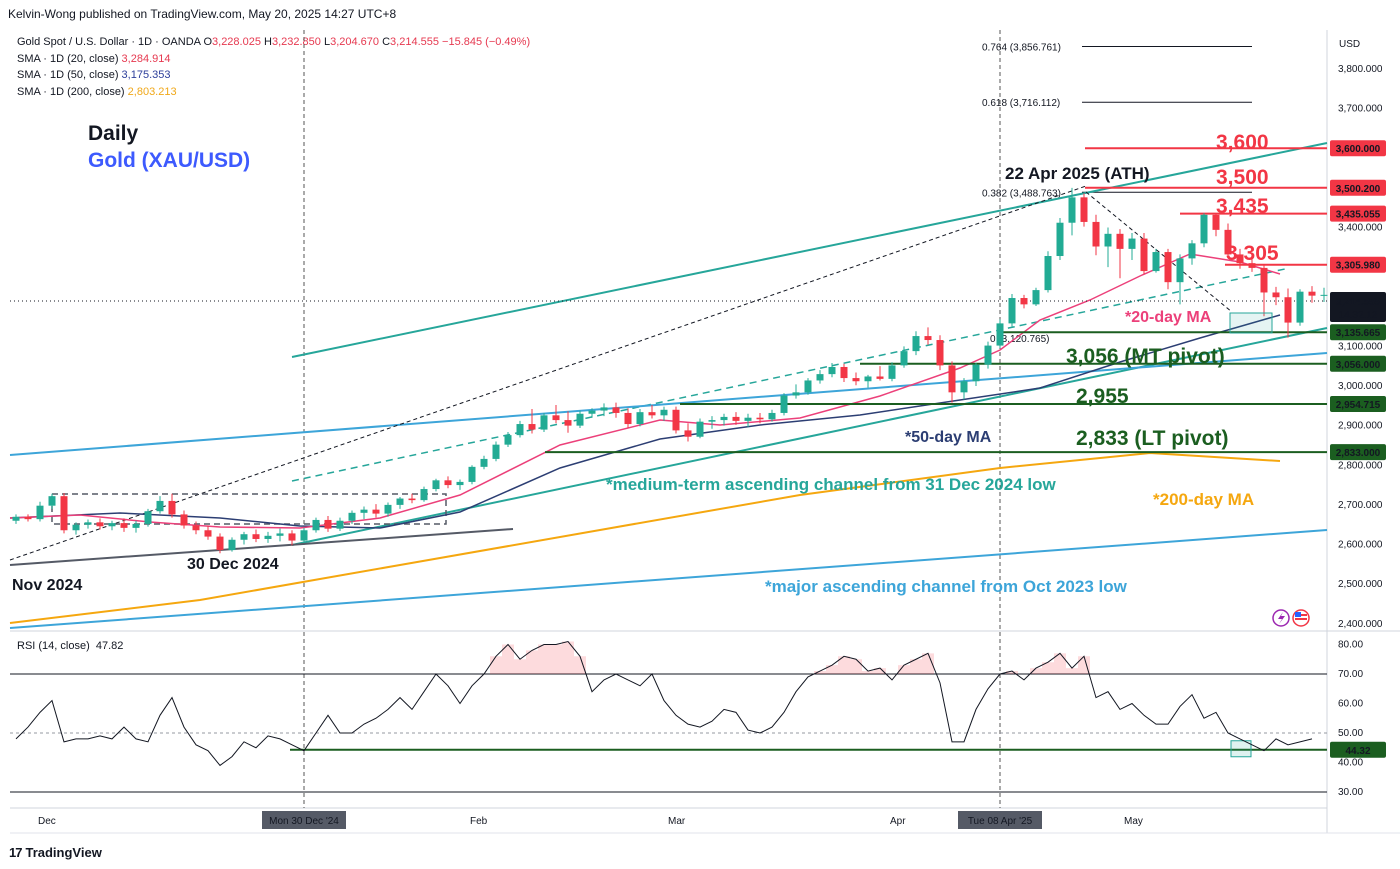 This screenshot has width=1400, height=869. I want to click on rsi-support-label: 44.32, so click(1357, 751).